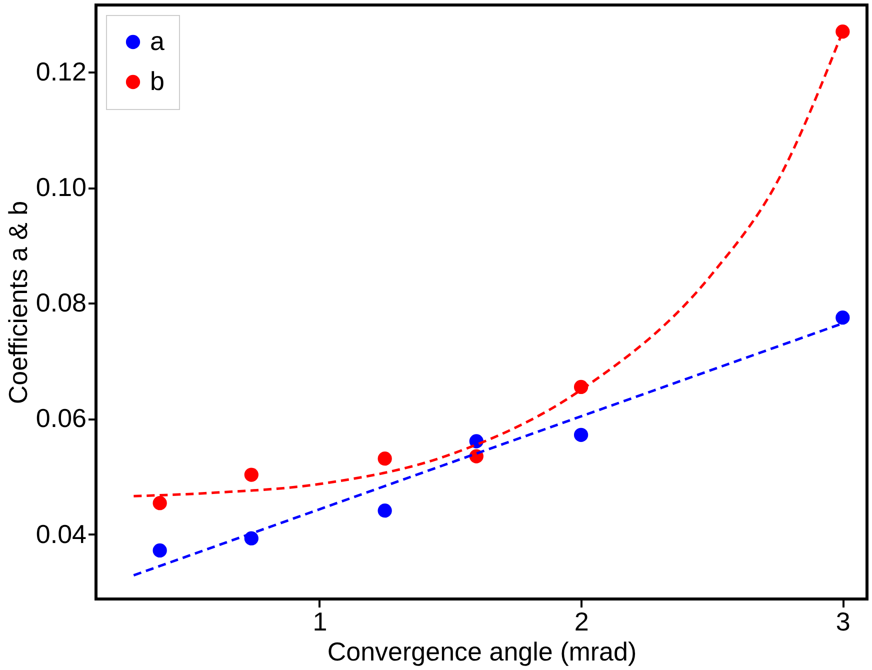  What do you see at coordinates (482, 651) in the screenshot?
I see `x-axis-title: Convergence angle (mrad)` at bounding box center [482, 651].